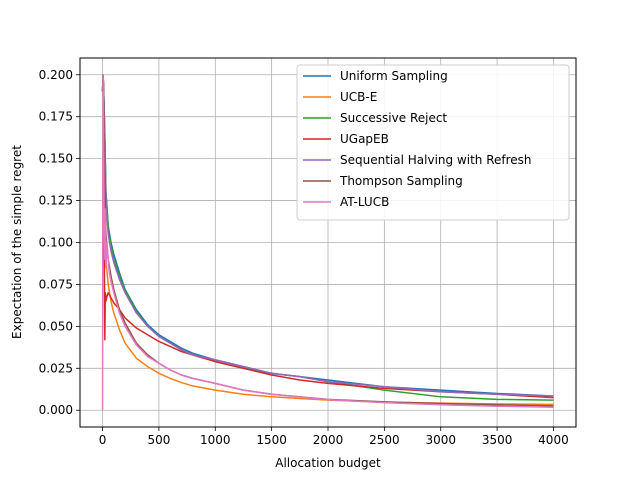 The width and height of the screenshot is (640, 480). What do you see at coordinates (364, 139) in the screenshot?
I see `legend-label: UGapEB` at bounding box center [364, 139].